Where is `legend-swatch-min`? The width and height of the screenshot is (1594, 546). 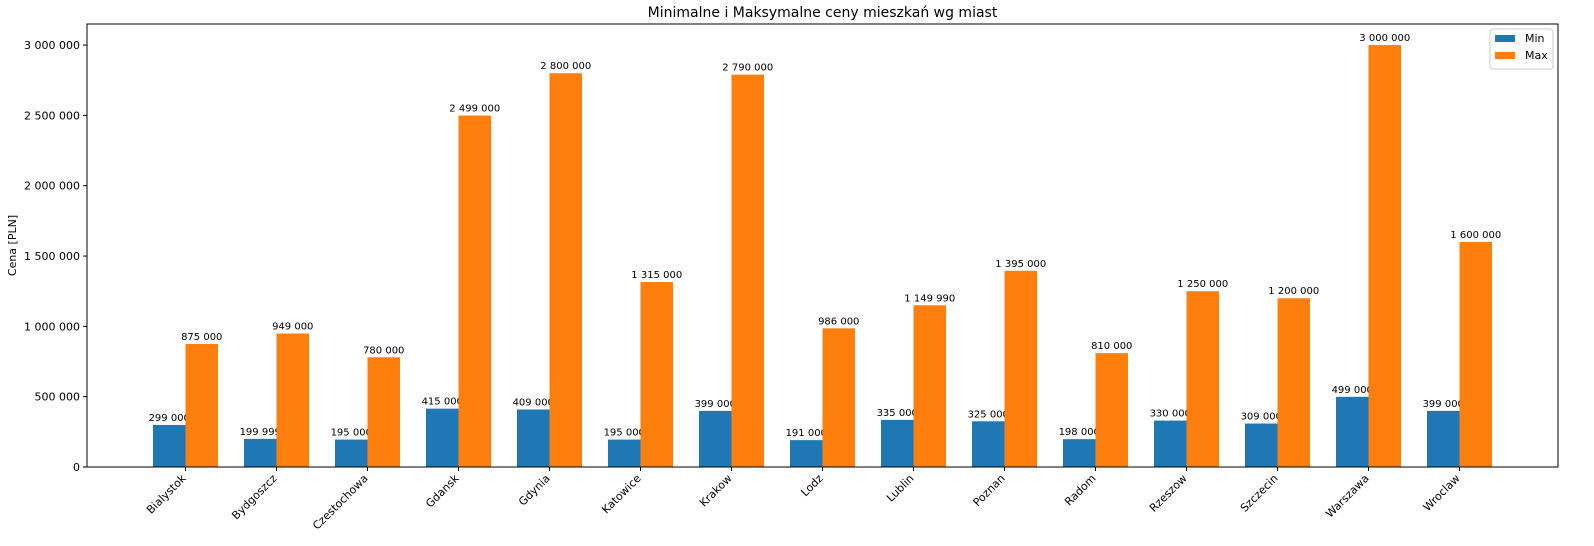
legend-swatch-min is located at coordinates (1505, 38).